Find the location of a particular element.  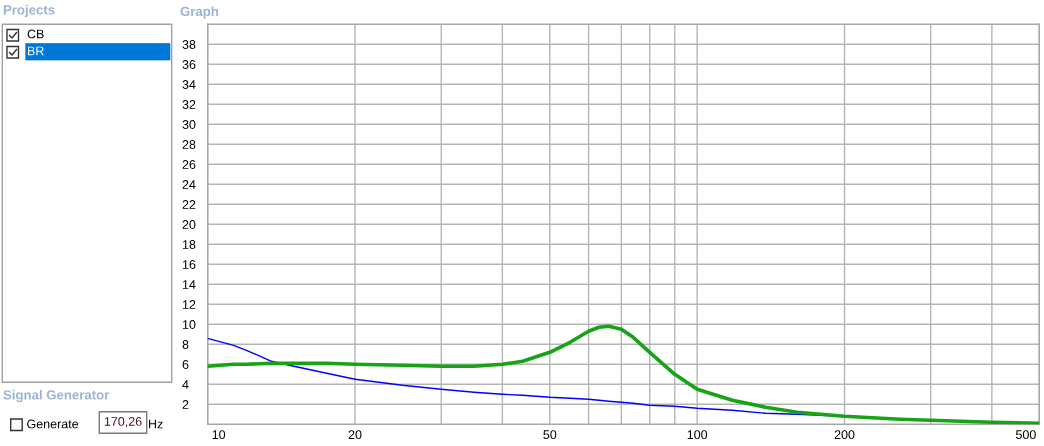

x-tick-label: 20 is located at coordinates (355, 435).